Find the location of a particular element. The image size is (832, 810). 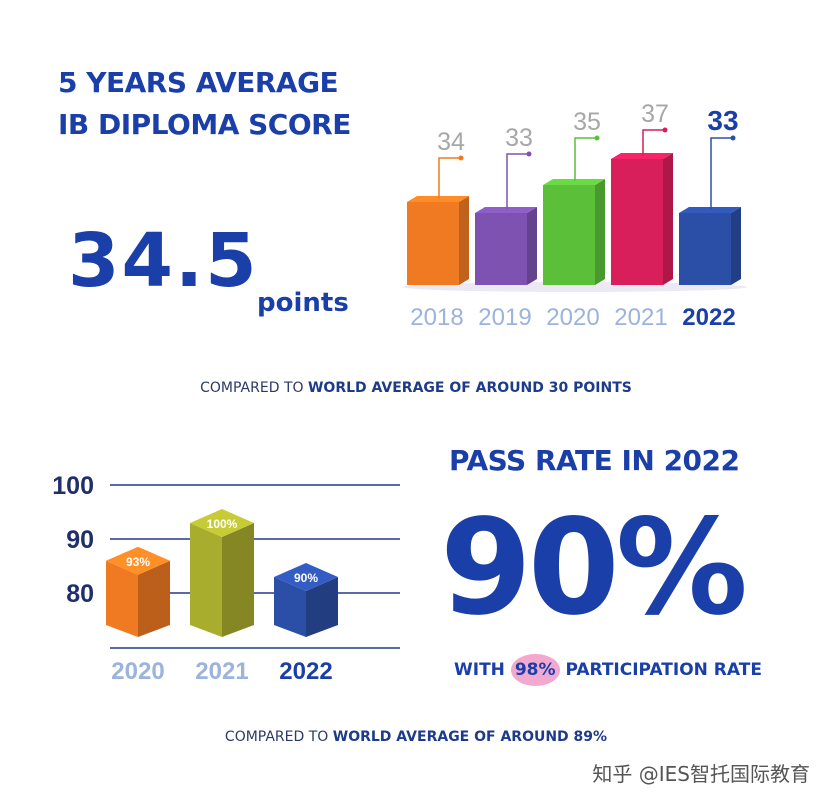

bar-2022: 90% 2022 is located at coordinates (306, 624).